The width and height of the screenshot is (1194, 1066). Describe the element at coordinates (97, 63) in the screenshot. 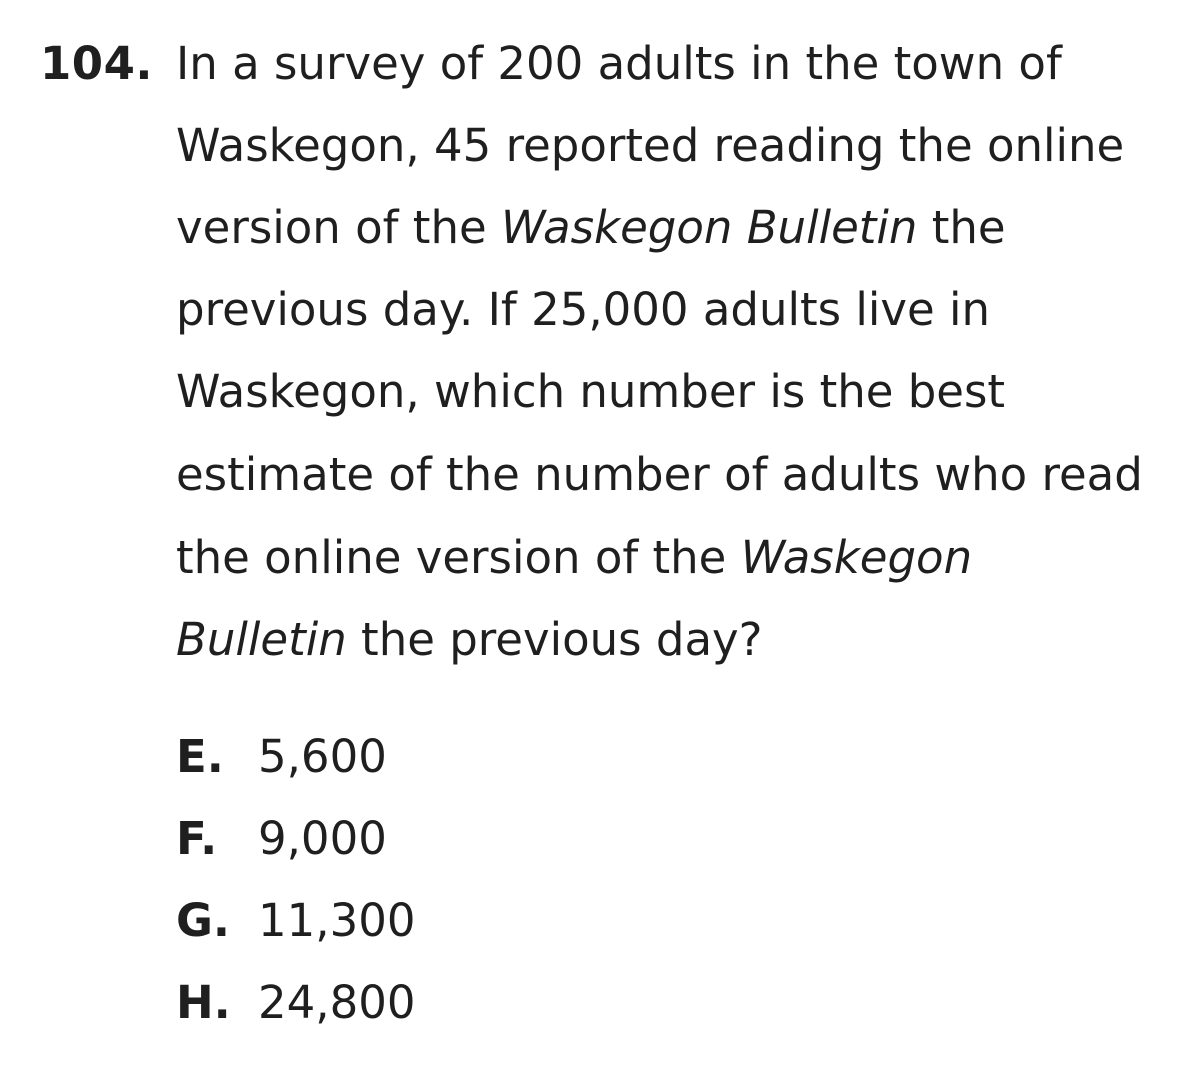

I see `question-number: 104.` at that location.